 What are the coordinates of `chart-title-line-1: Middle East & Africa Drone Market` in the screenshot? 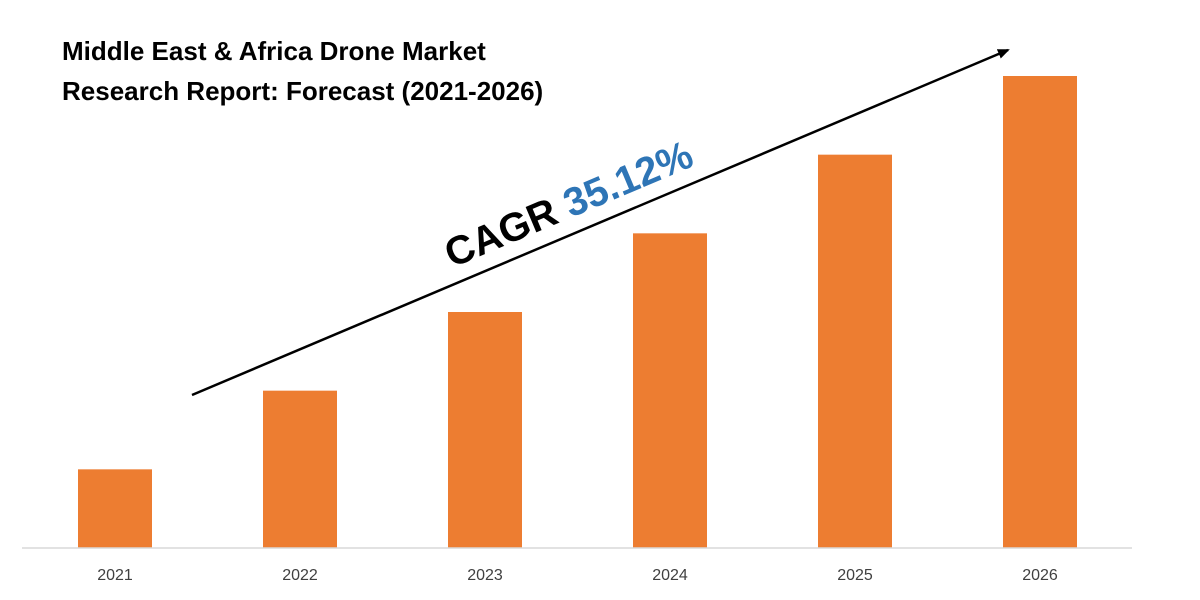 It's located at (274, 51).